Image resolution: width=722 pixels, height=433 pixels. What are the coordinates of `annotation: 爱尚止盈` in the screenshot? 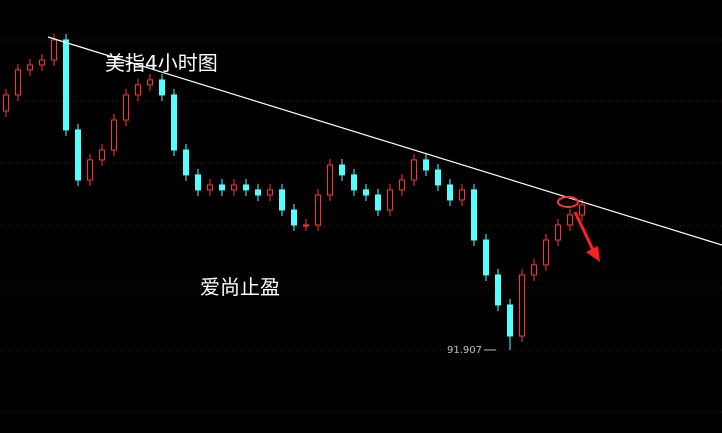 It's located at (240, 287).